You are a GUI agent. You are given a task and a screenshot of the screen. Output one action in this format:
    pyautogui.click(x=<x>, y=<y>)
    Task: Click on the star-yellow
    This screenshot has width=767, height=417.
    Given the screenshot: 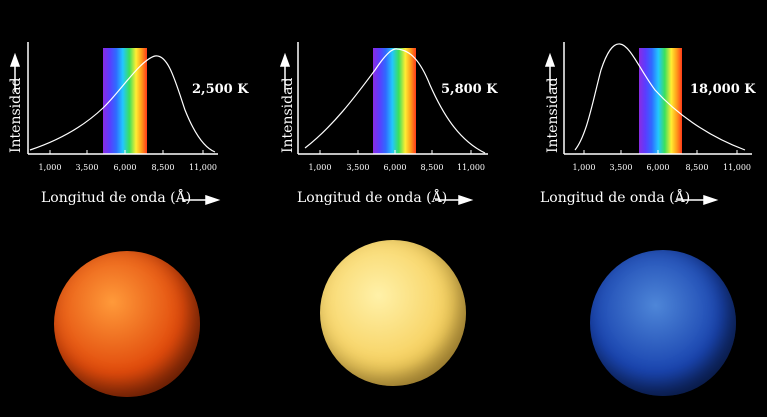 What is the action you would take?
    pyautogui.click(x=393, y=313)
    